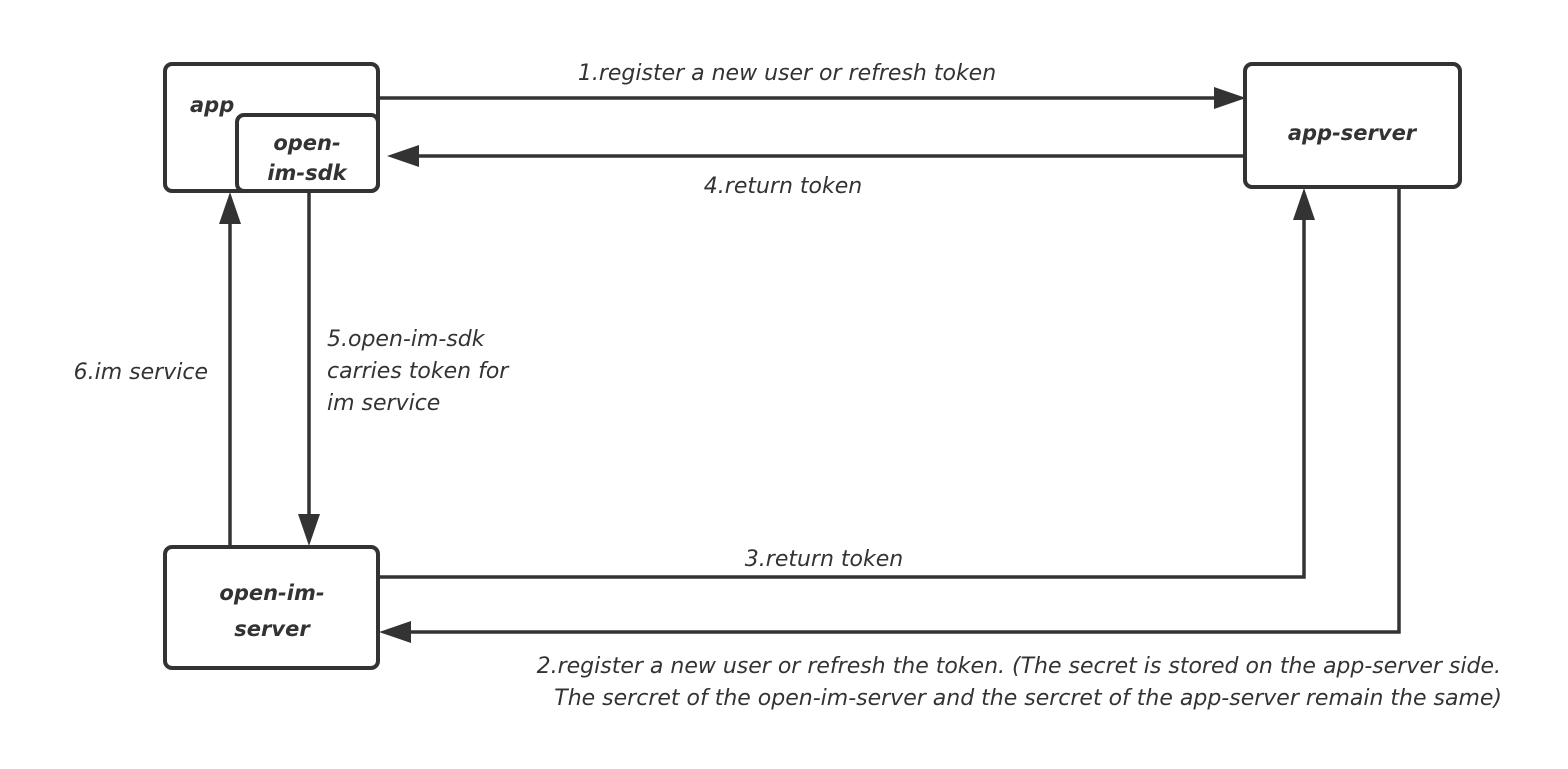  Describe the element at coordinates (271, 593) in the screenshot. I see `node-im-server-label-1: open-im-` at that location.